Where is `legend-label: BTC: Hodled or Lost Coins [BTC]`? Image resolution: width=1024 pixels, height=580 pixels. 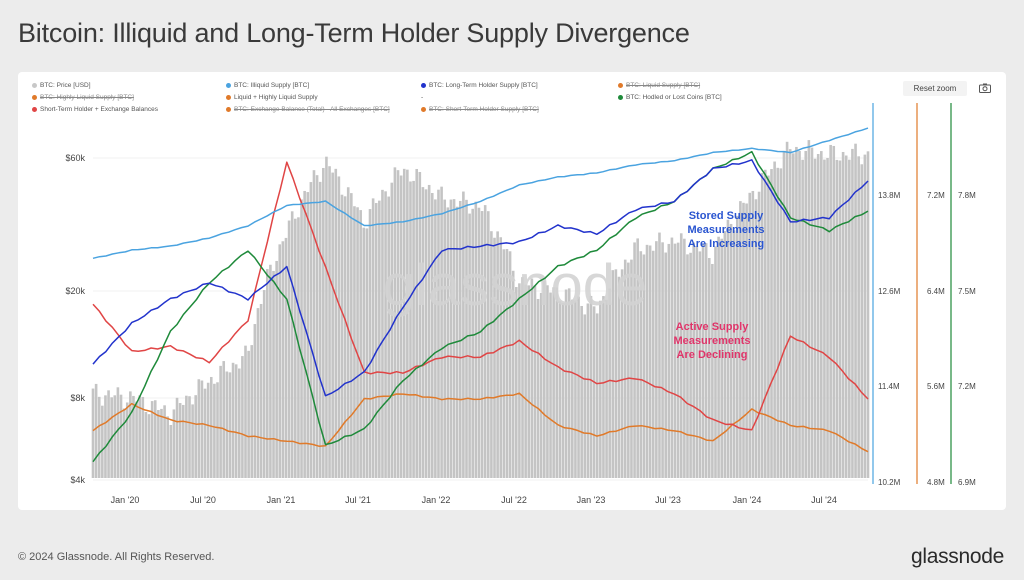 legend-label: BTC: Hodled or Lost Coins [BTC] is located at coordinates (674, 97).